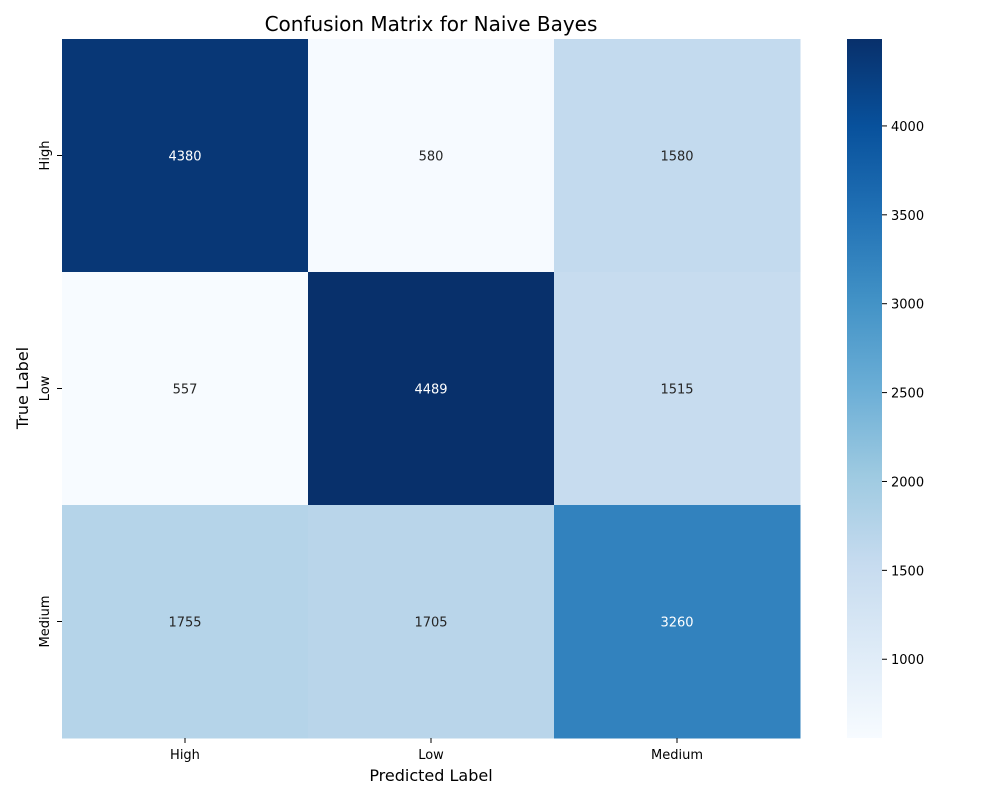 Image resolution: width=1000 pixels, height=804 pixels. I want to click on chart-title: Confusion Matrix for Naive Bayes, so click(431, 24).